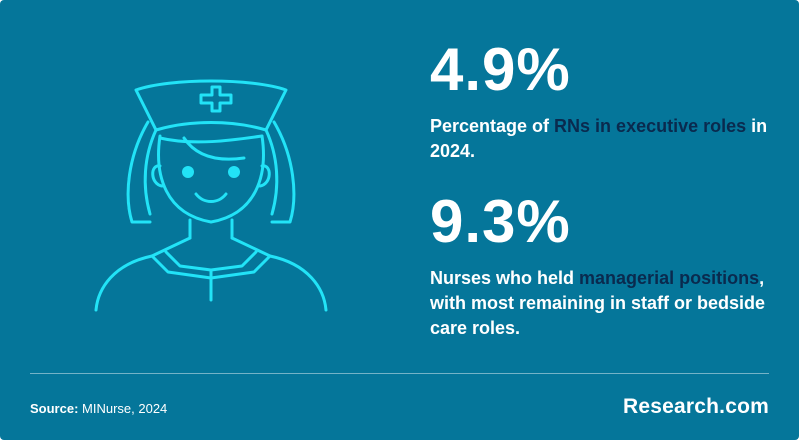 The width and height of the screenshot is (799, 440). I want to click on stat-desc-highlight: RNs in executive roles, so click(650, 126).